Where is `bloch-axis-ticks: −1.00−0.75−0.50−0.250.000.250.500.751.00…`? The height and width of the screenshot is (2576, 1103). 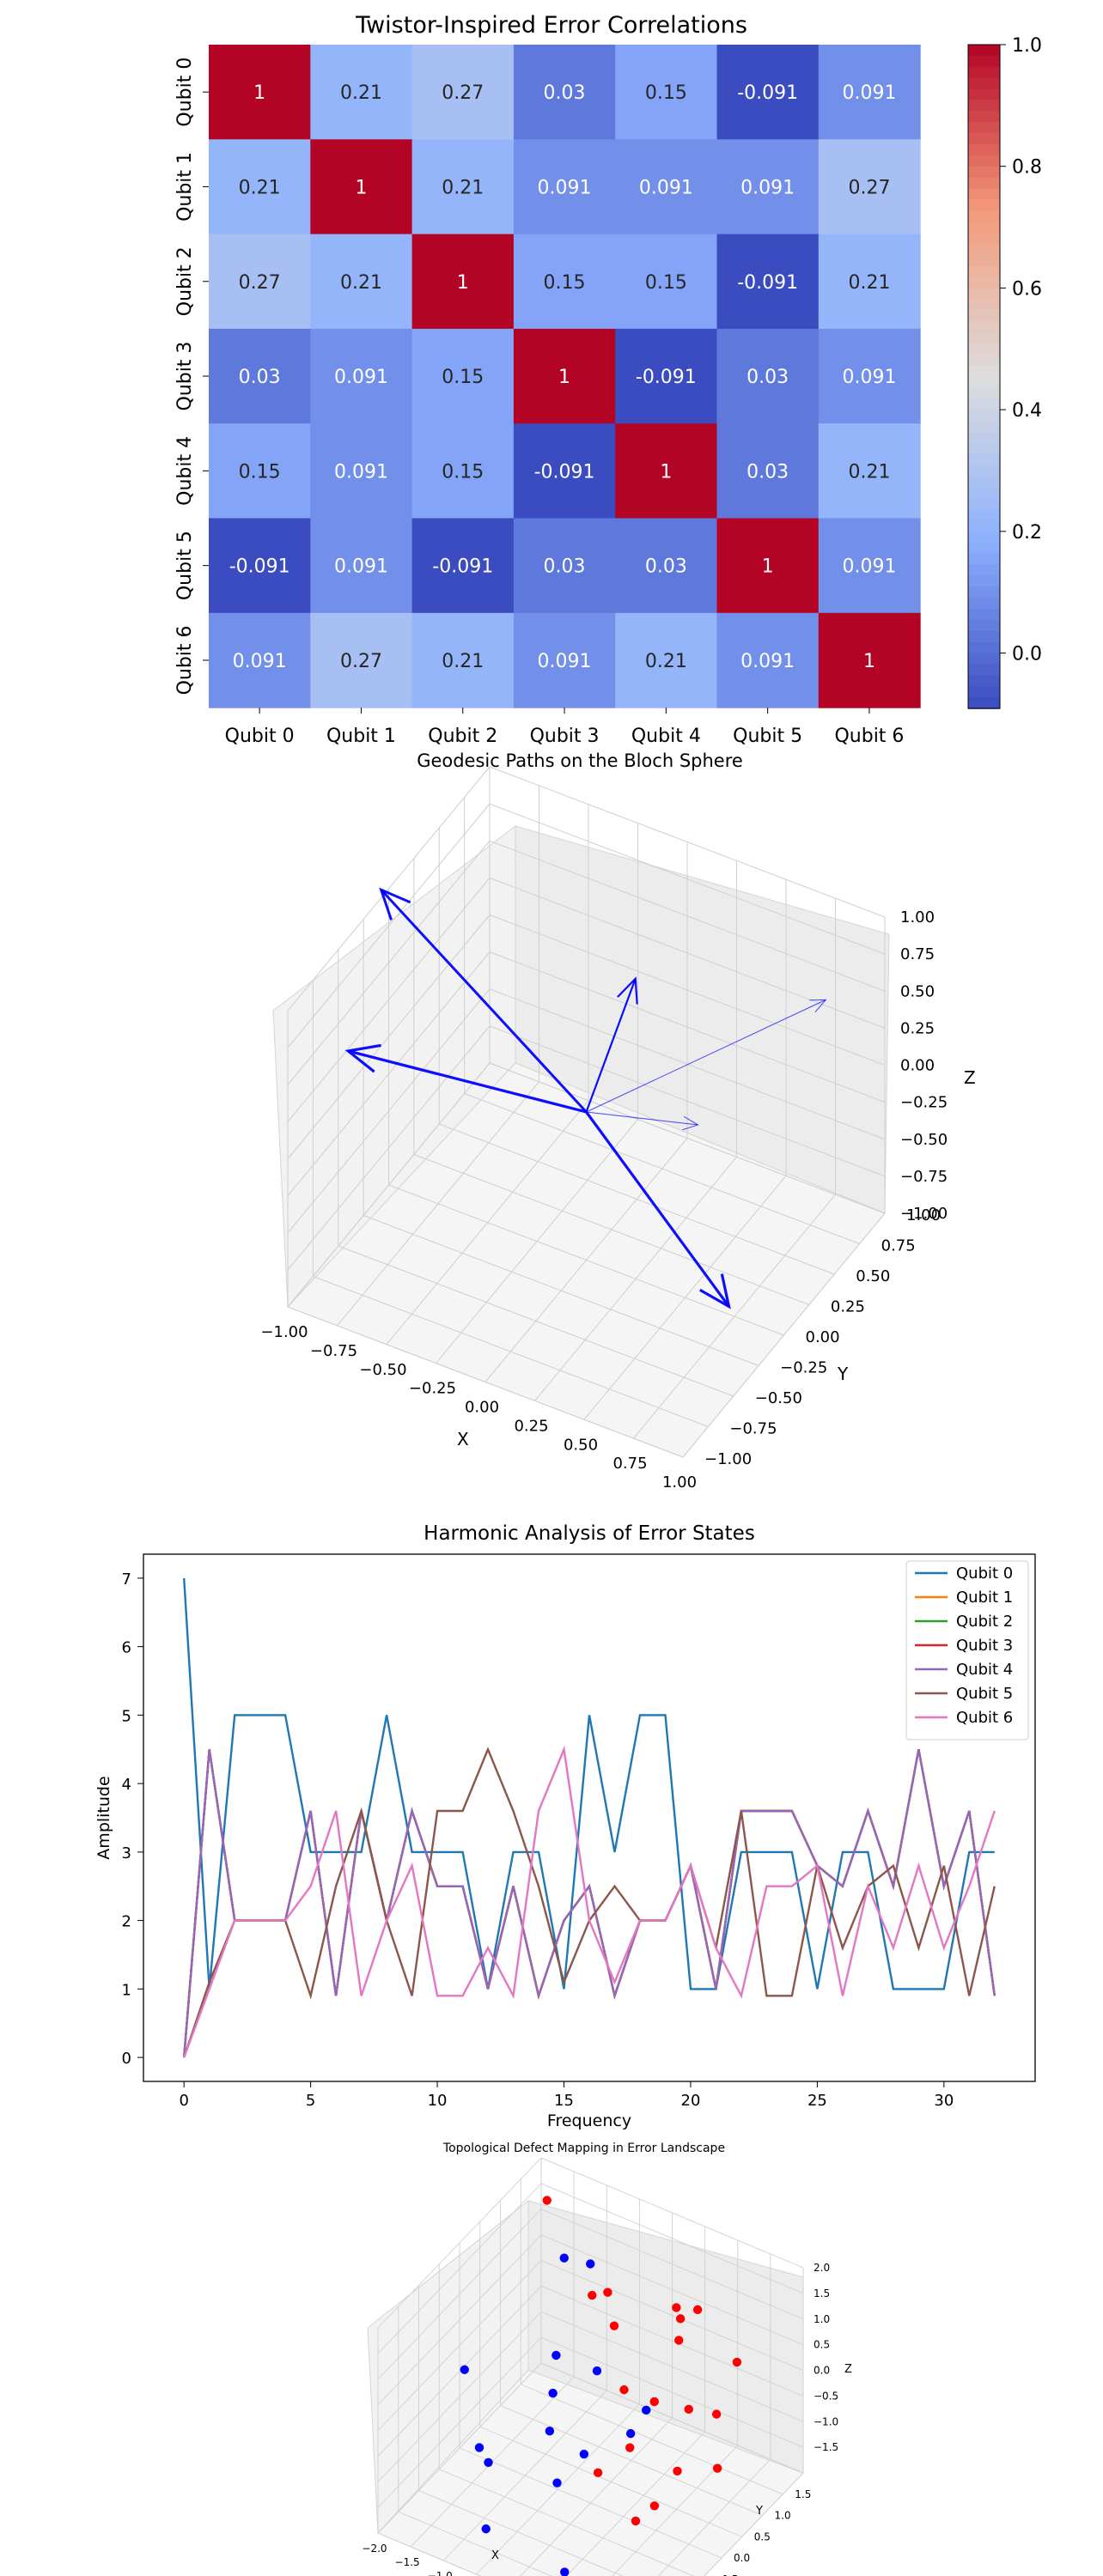 bloch-axis-ticks: −1.00−0.75−0.50−0.250.000.250.500.751.00… is located at coordinates (604, 1200).